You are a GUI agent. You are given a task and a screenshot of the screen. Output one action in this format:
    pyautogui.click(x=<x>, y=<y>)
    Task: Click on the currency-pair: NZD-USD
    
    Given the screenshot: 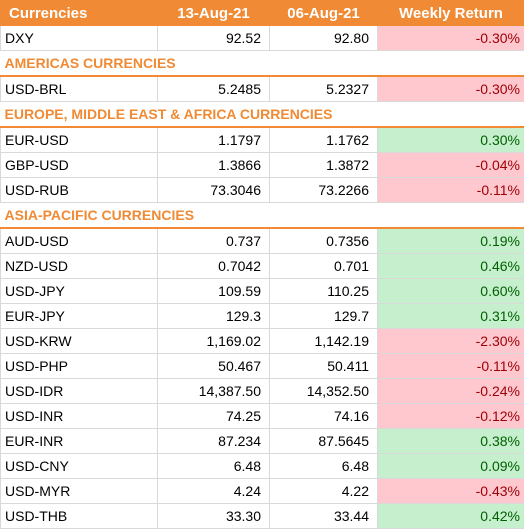 What is the action you would take?
    pyautogui.click(x=79, y=266)
    